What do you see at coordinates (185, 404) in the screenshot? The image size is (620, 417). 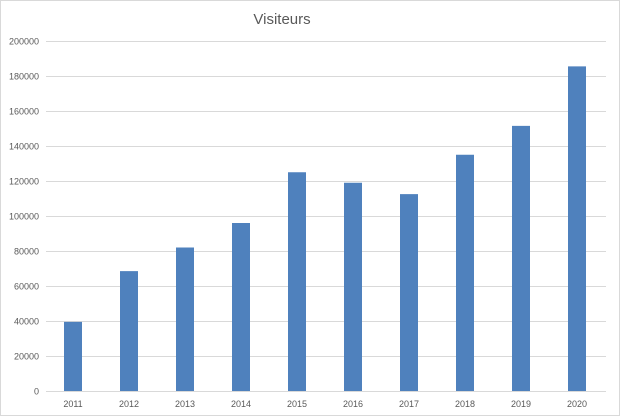 I see `x-tick-label: 2013` at bounding box center [185, 404].